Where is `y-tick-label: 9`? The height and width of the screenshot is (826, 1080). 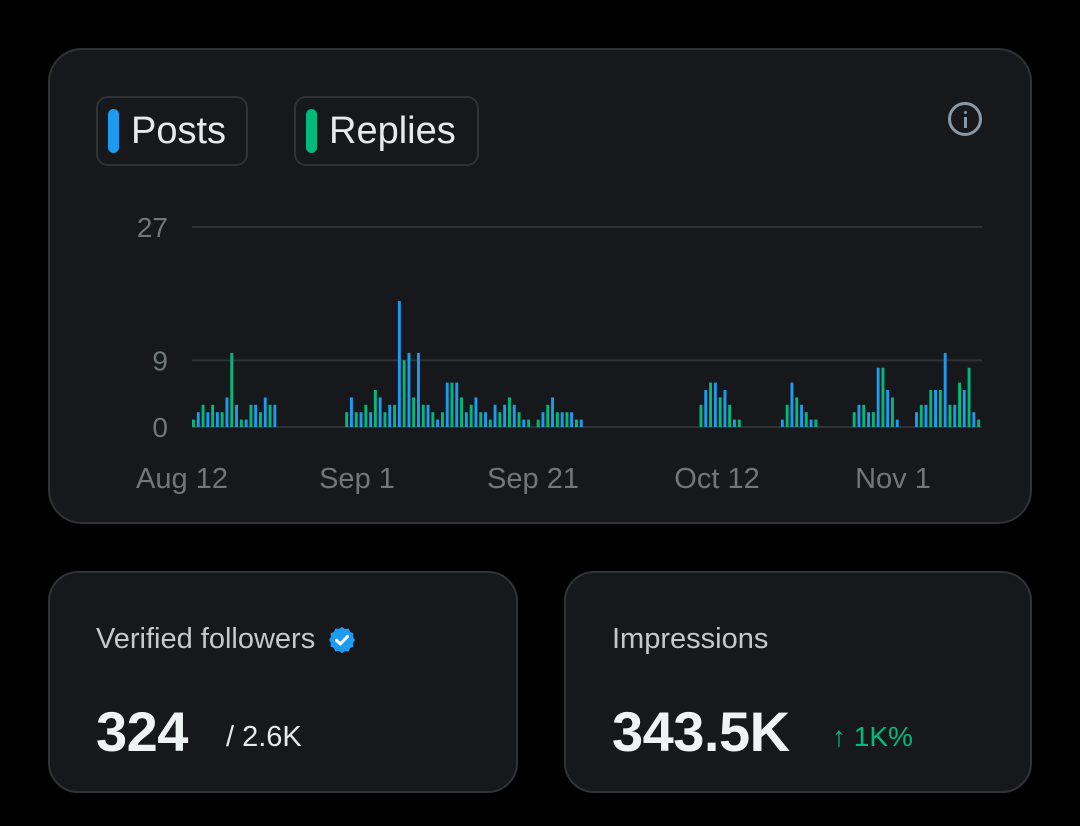
y-tick-label: 9 is located at coordinates (160, 360).